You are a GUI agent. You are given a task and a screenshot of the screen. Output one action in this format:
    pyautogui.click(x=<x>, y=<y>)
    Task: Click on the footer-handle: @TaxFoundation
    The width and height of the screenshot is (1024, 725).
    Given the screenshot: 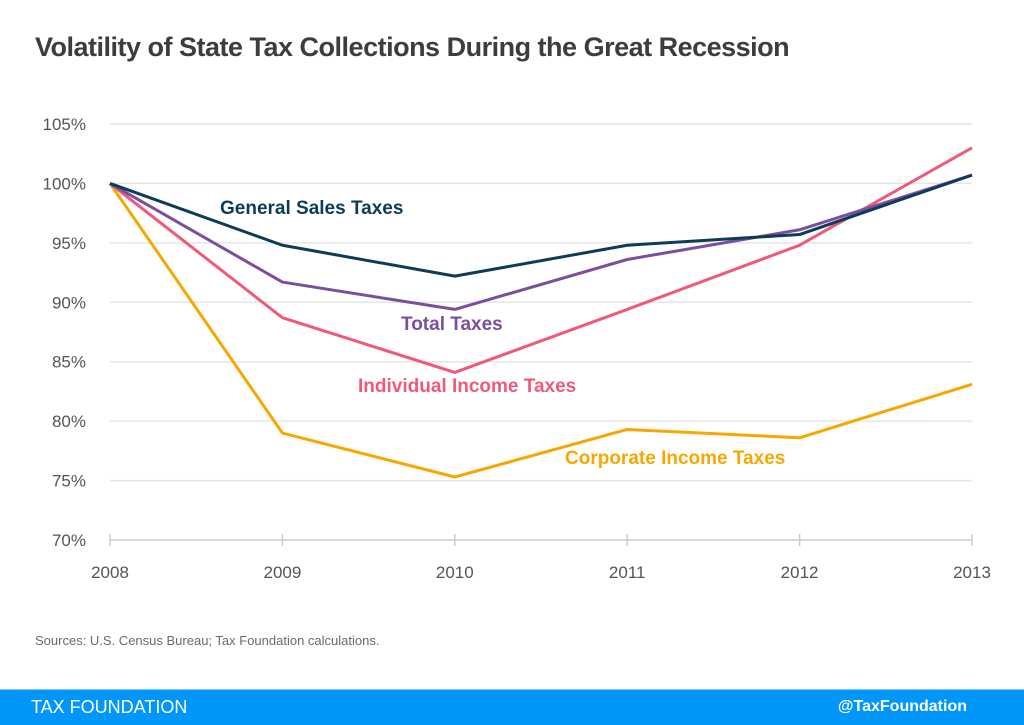 What is the action you would take?
    pyautogui.click(x=902, y=706)
    